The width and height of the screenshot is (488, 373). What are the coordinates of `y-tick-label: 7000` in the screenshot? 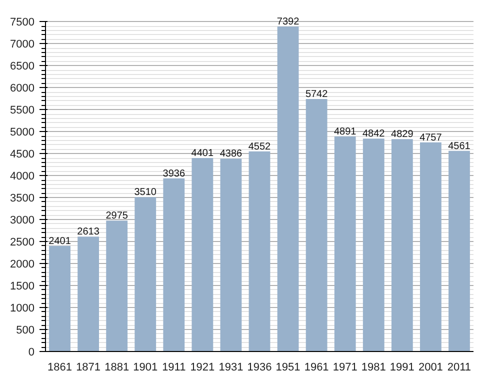 It's located at (22, 44).